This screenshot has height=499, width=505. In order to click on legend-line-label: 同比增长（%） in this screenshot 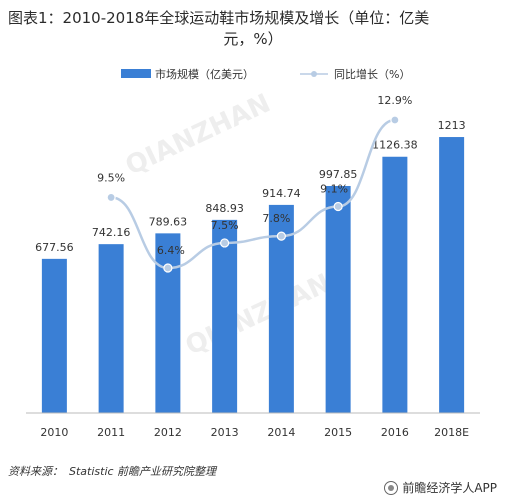, I will do `click(372, 74)`.